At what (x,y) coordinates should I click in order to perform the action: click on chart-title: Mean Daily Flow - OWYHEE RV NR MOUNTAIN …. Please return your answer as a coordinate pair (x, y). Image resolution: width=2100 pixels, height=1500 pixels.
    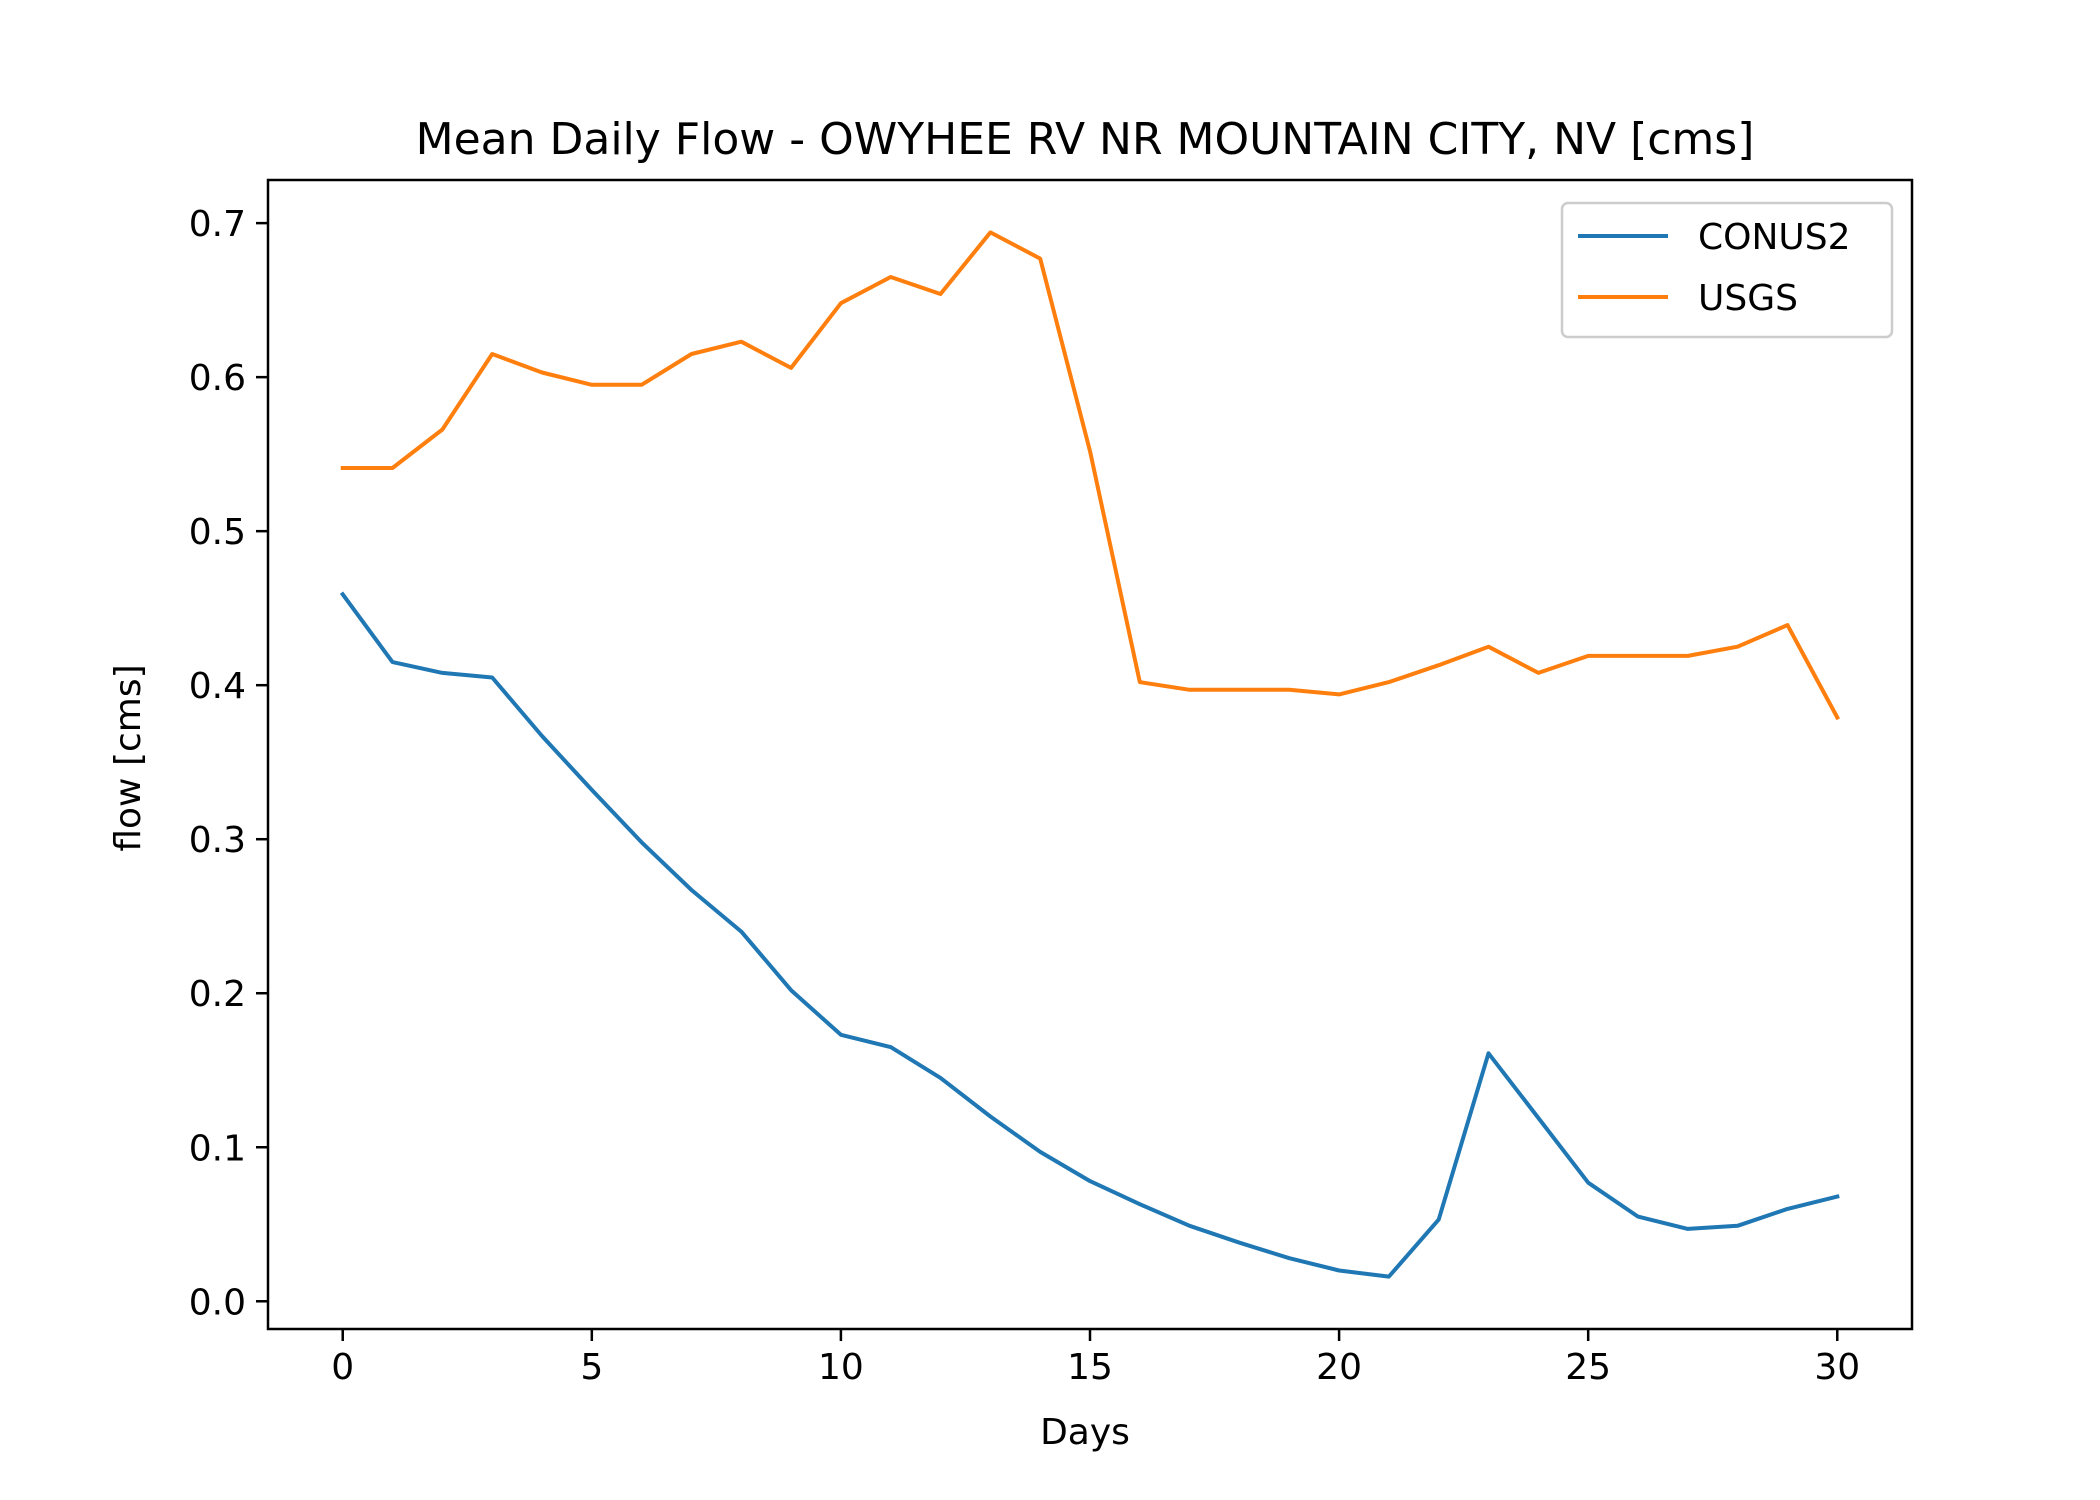
    Looking at the image, I should click on (1085, 139).